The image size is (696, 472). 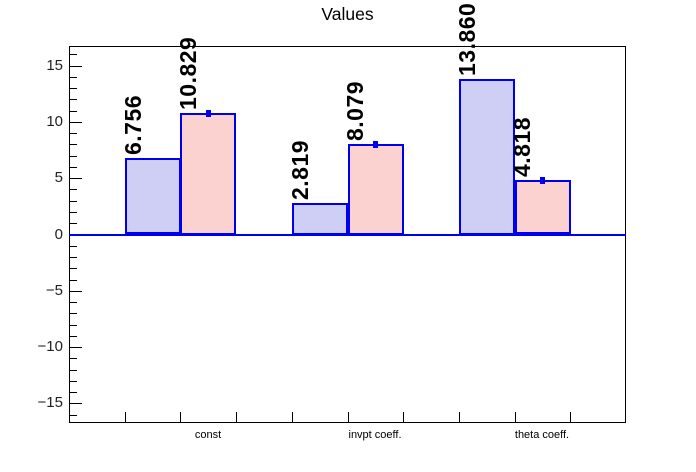 I want to click on y-tick-label: −15, so click(x=50, y=402).